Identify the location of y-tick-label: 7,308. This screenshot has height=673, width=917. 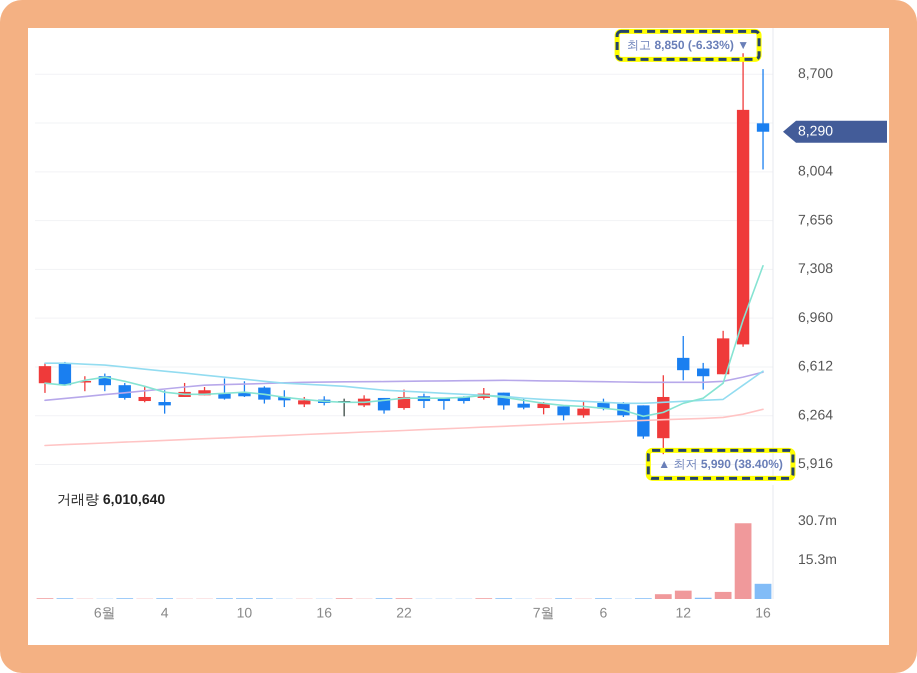
(816, 268).